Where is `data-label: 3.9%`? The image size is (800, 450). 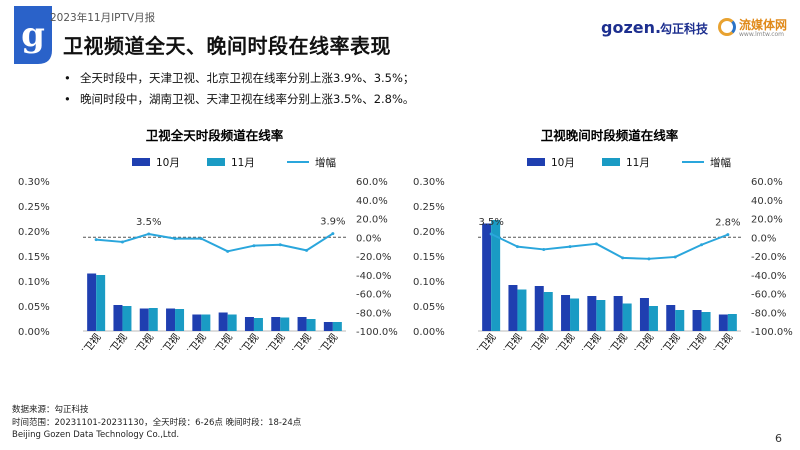 data-label: 3.9% is located at coordinates (332, 222).